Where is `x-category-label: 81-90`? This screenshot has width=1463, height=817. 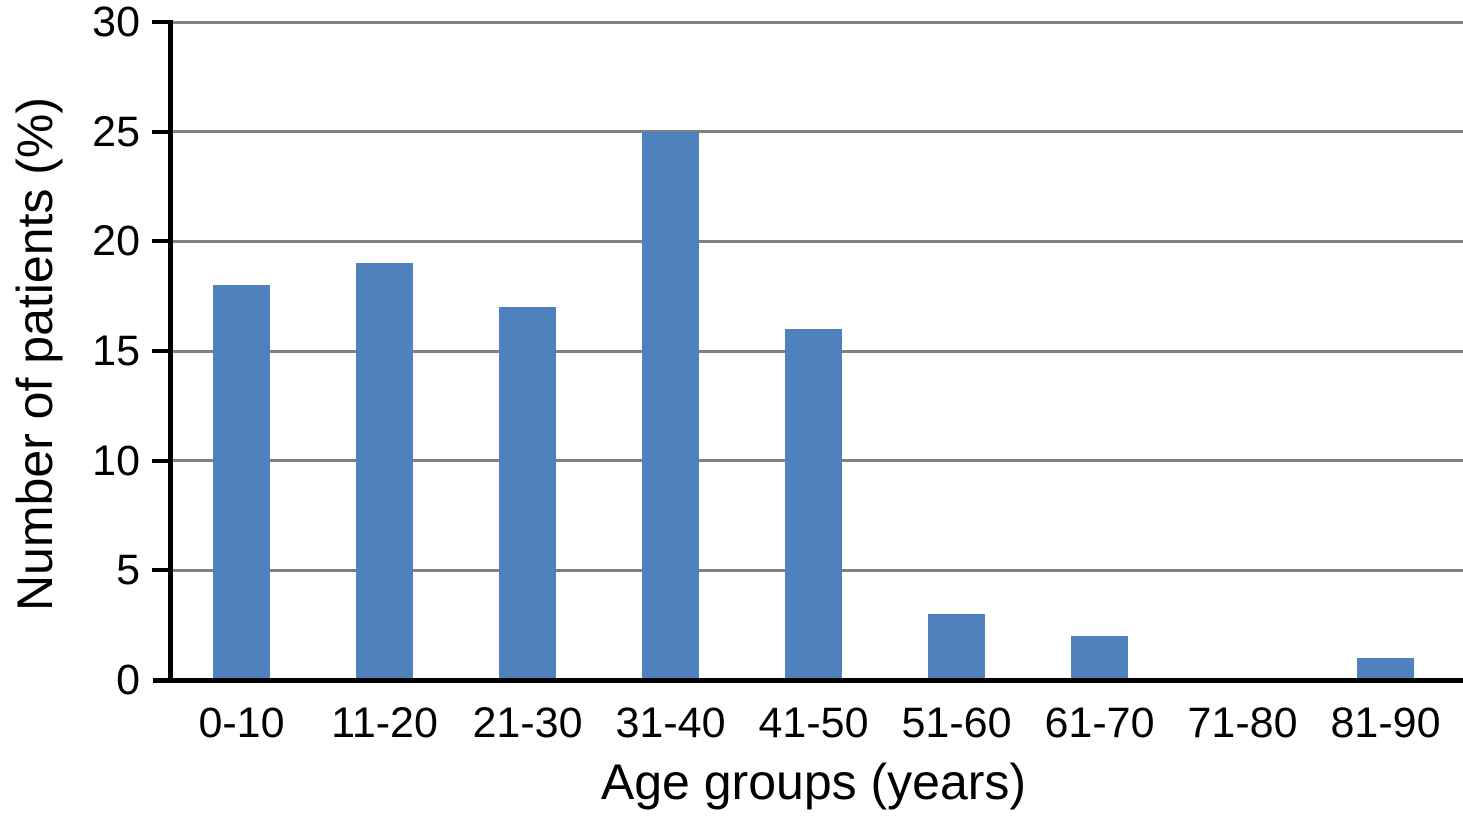 x-category-label: 81-90 is located at coordinates (1385, 723).